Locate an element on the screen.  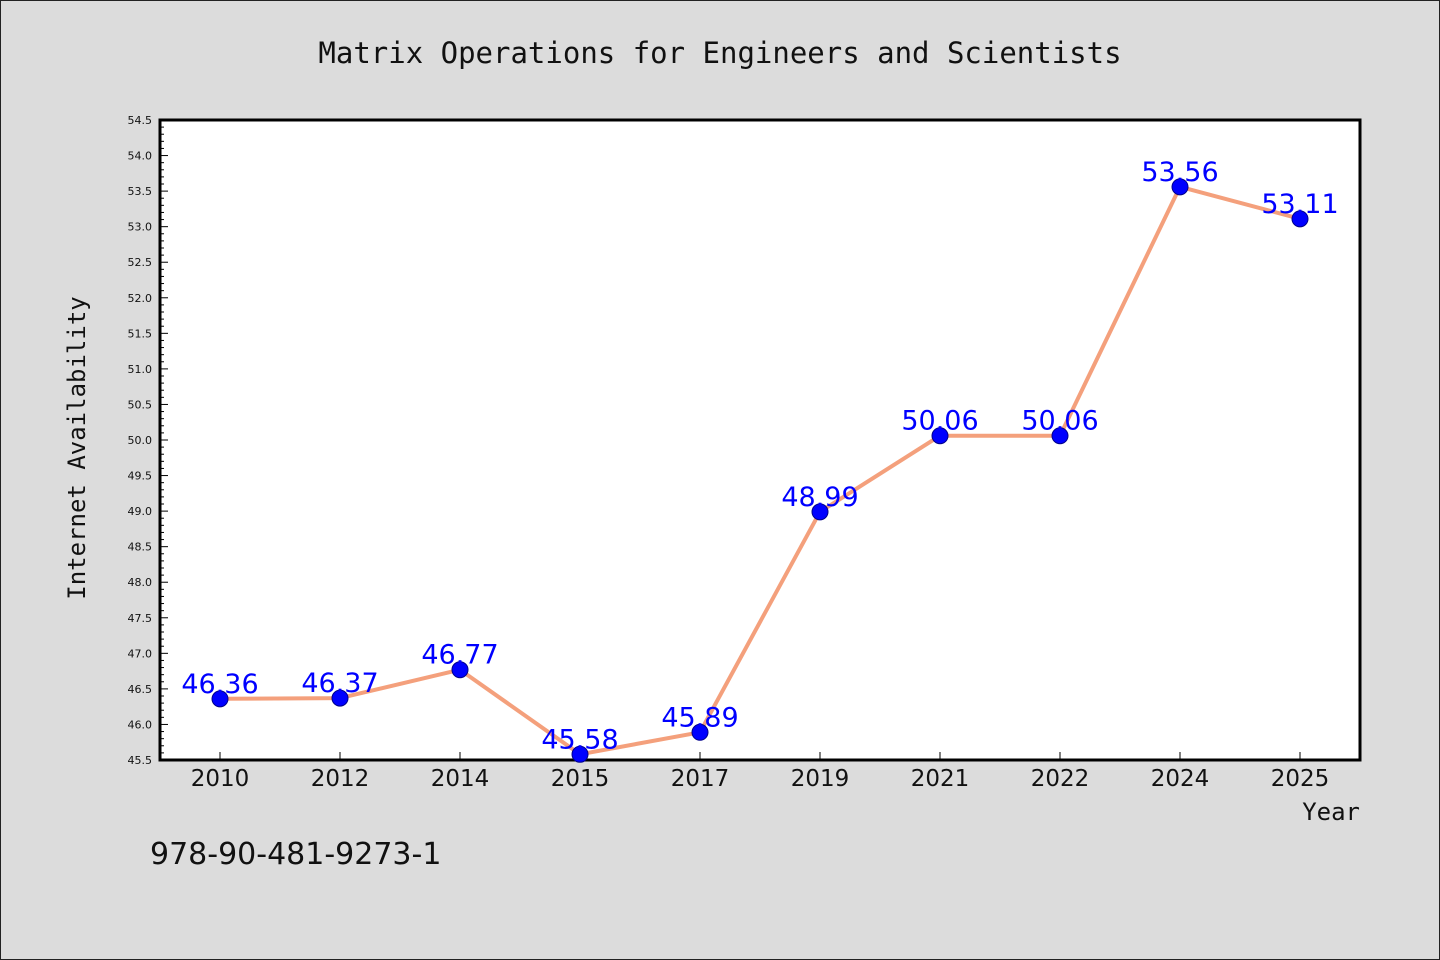
y-tick-label: 54.0 is located at coordinates (140, 156).